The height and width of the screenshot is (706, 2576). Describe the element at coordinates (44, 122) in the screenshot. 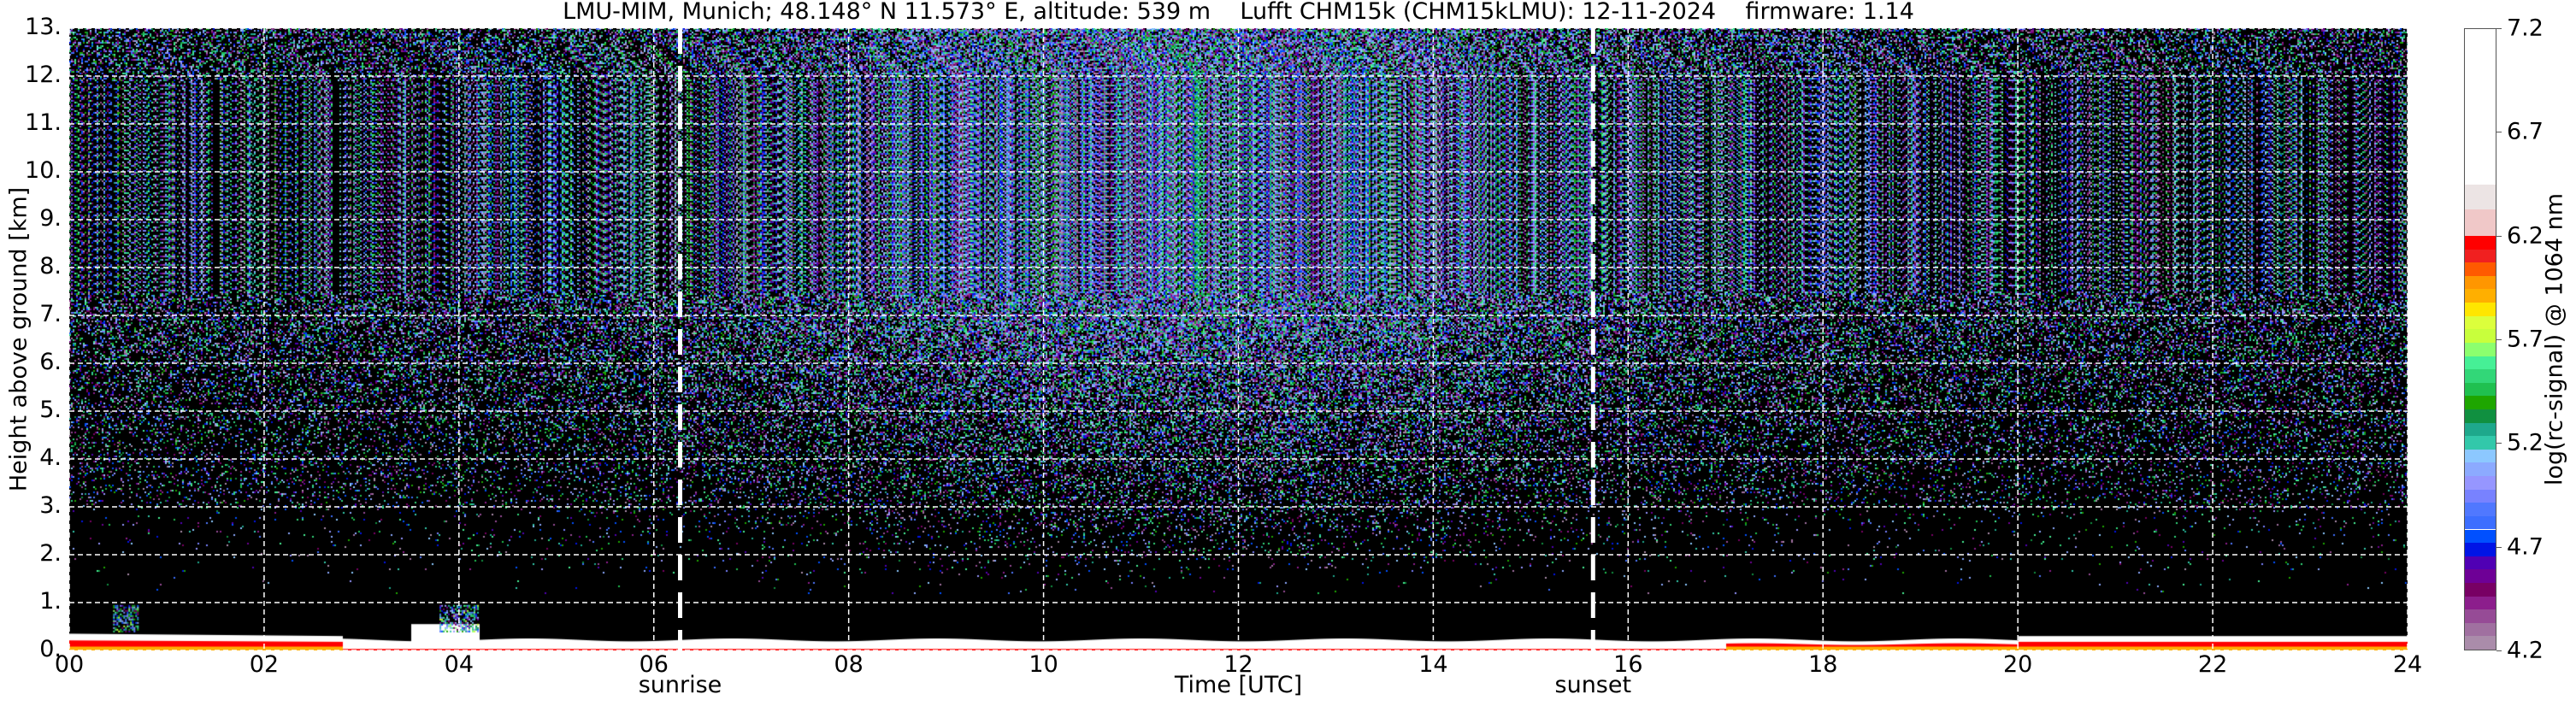

I see `y-tick-label: 11.` at that location.